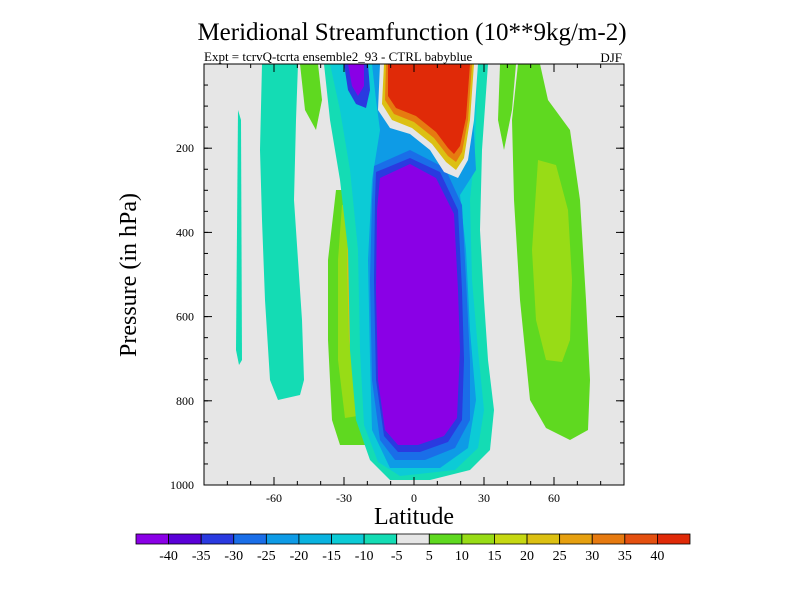  What do you see at coordinates (413, 548) in the screenshot?
I see `colorbar: -40 -35 -30 -25 -20 -15 -10 -5 5 10 15 20 25 30 35 40` at bounding box center [413, 548].